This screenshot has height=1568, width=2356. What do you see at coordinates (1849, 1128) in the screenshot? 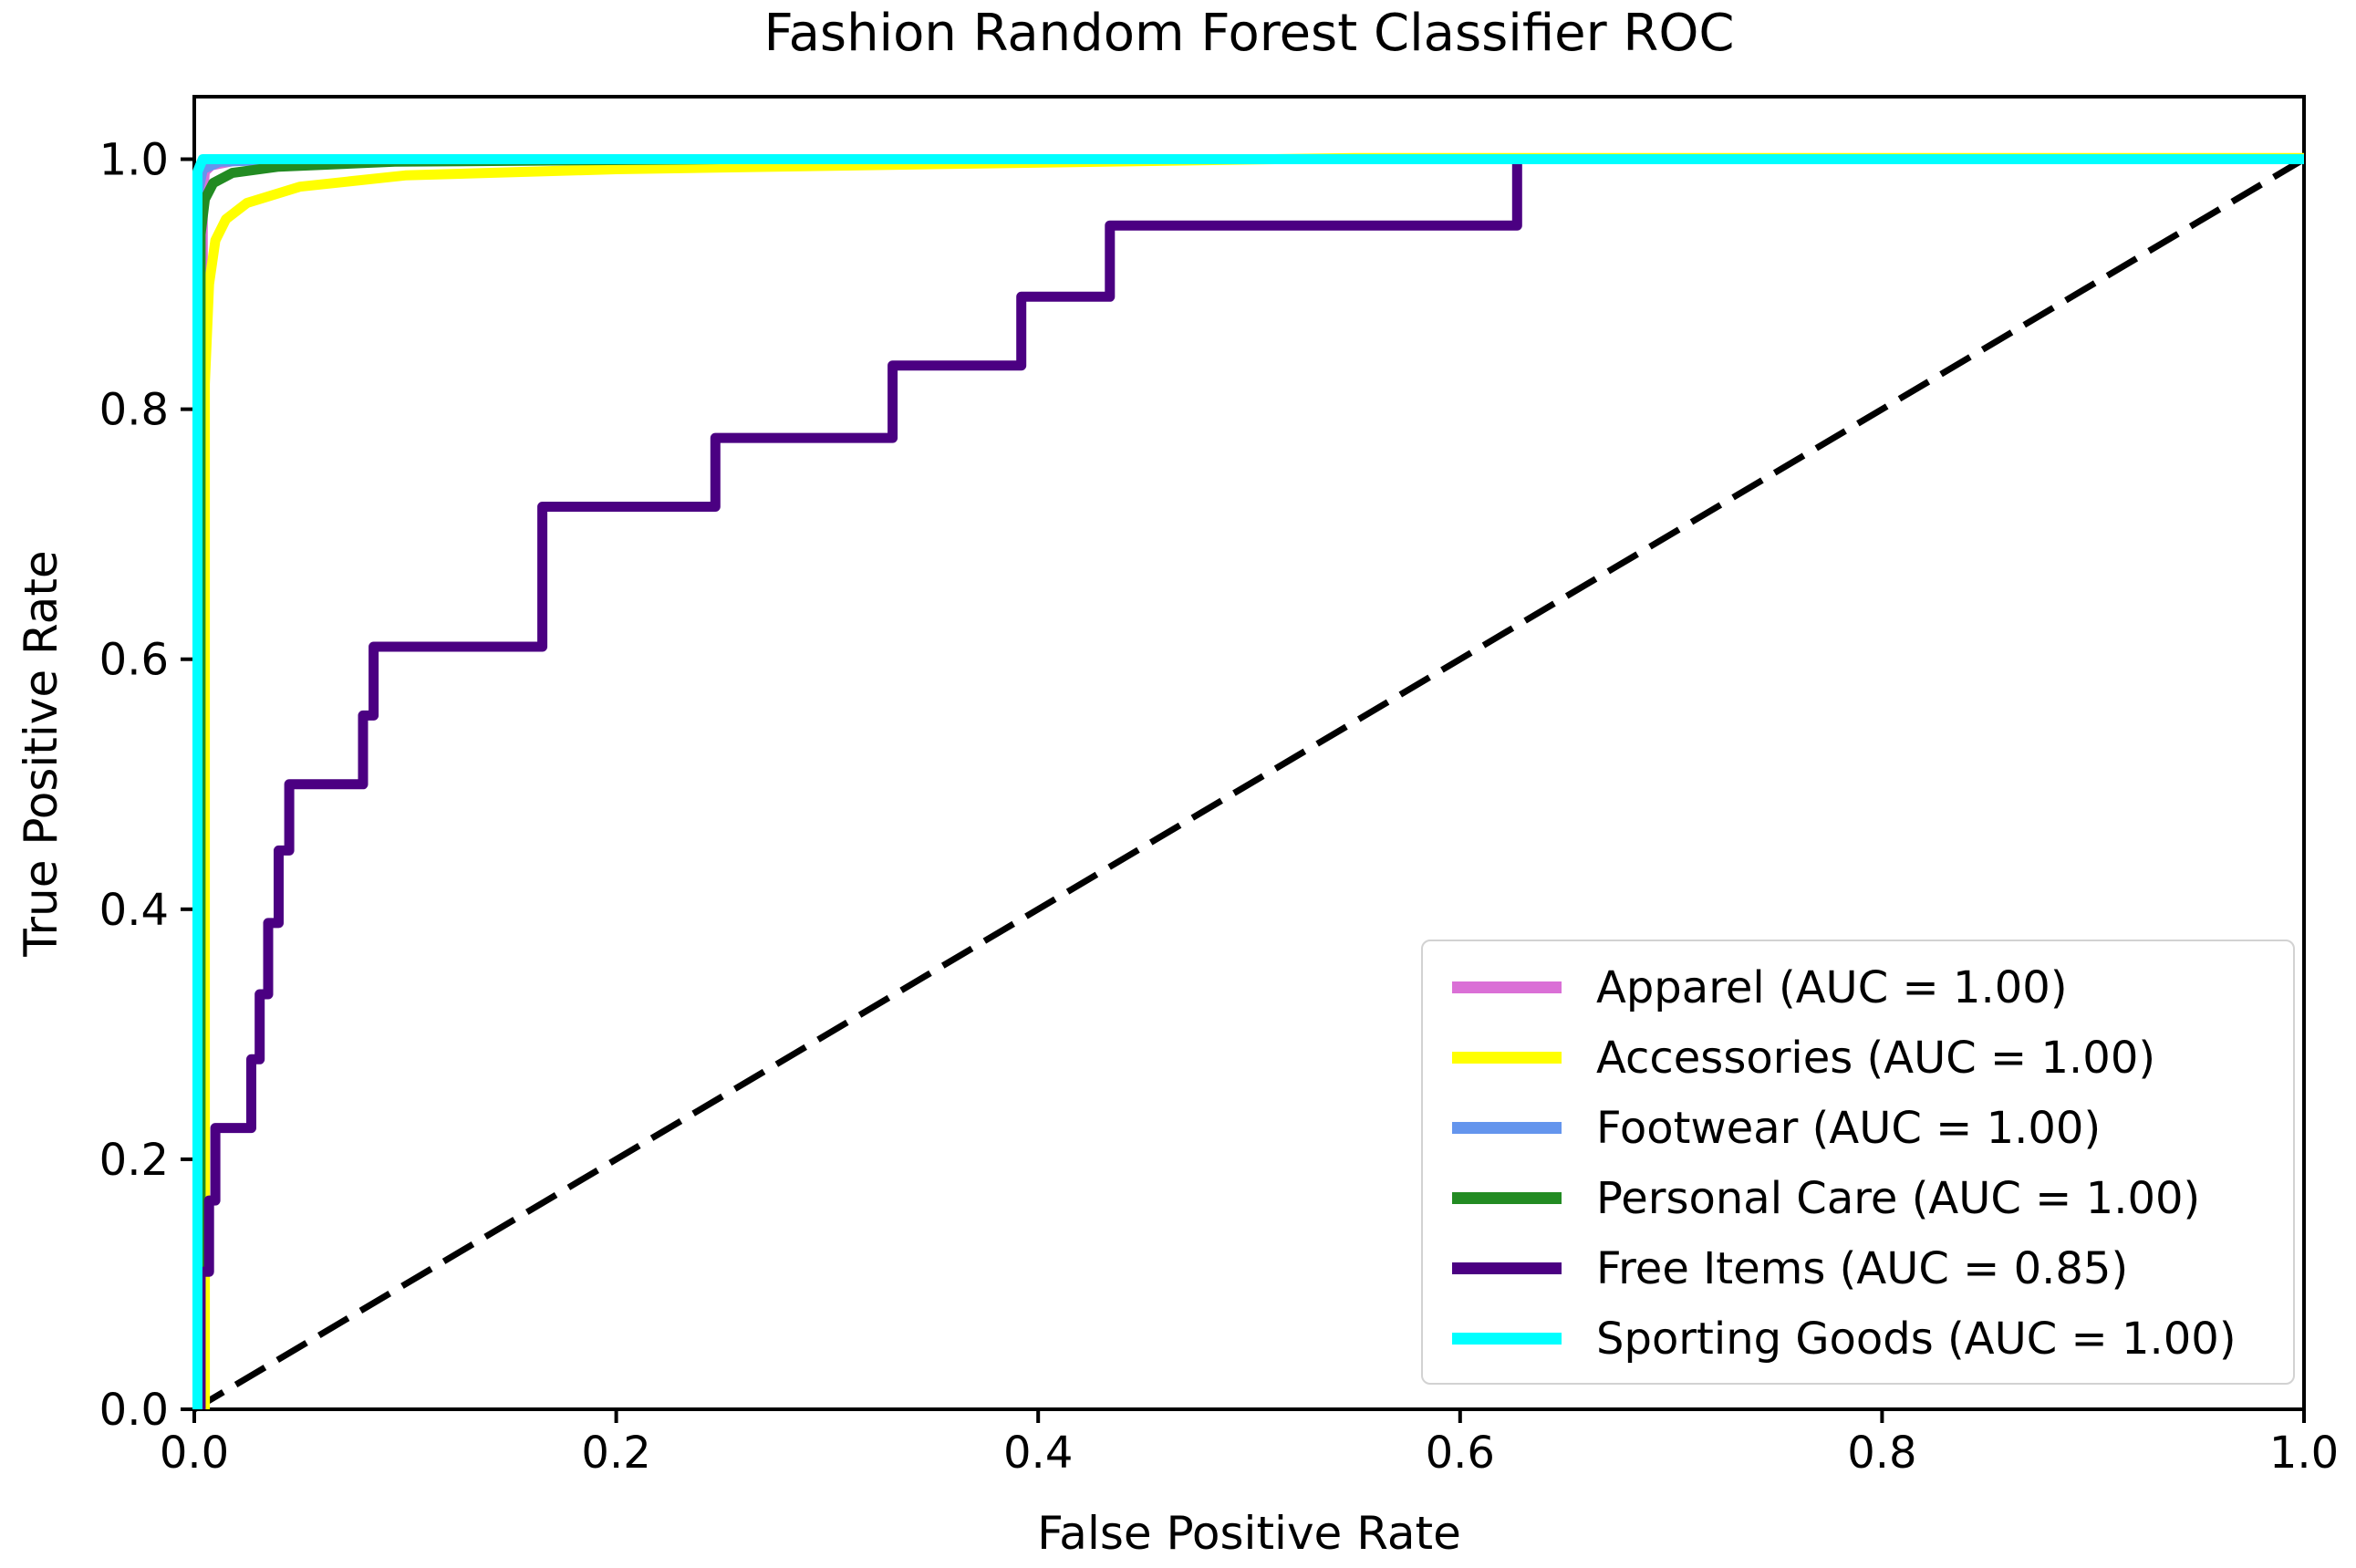
I see `legend-label-footwear: Footwear (AUC = 1.00)` at bounding box center [1849, 1128].